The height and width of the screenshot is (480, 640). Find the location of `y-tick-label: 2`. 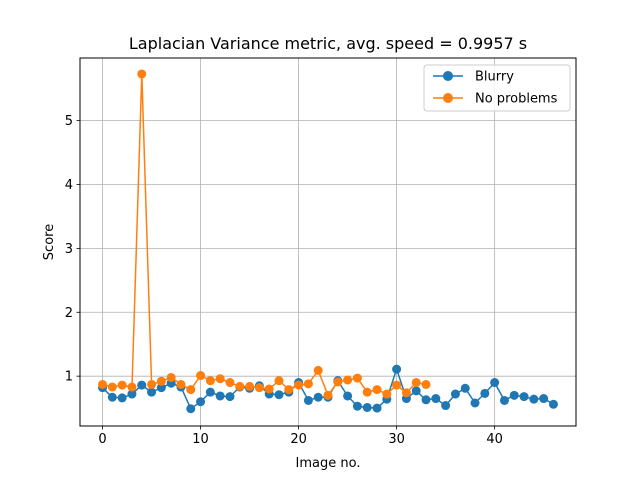

y-tick-label: 2 is located at coordinates (69, 313).